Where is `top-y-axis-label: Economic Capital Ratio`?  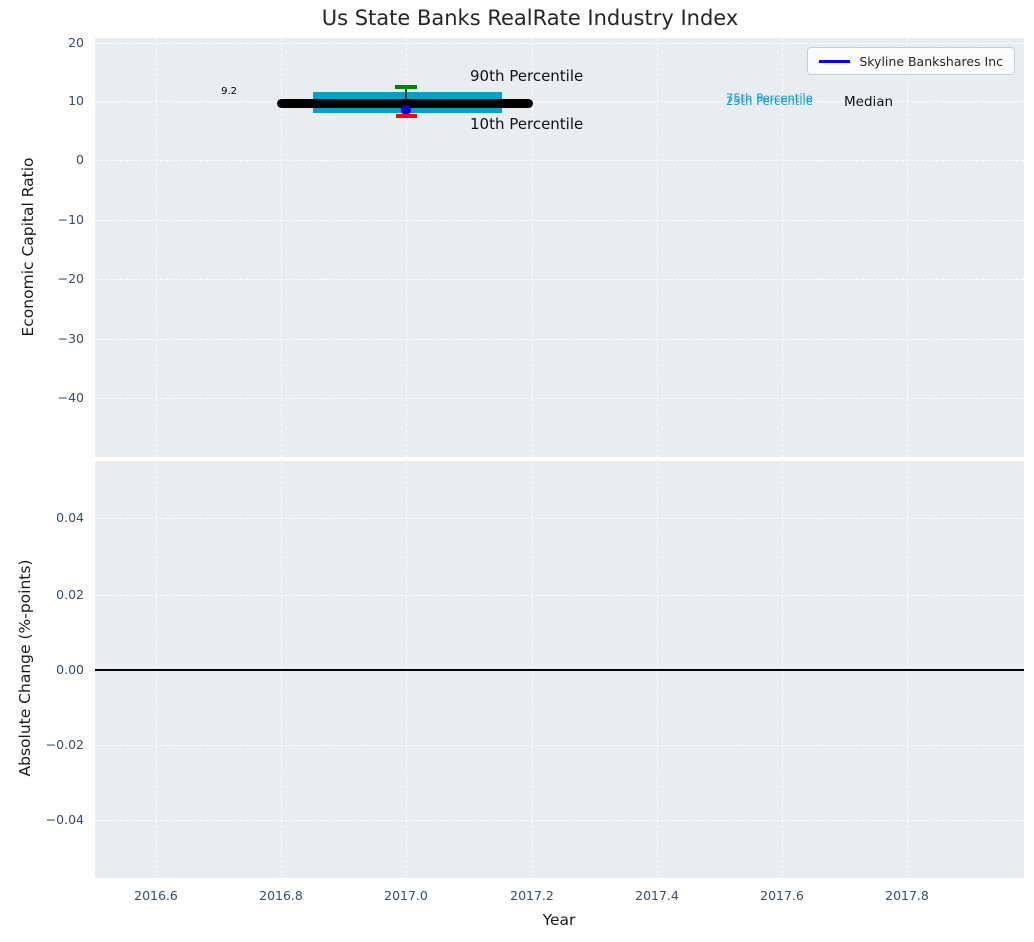
top-y-axis-label: Economic Capital Ratio is located at coordinates (28, 247).